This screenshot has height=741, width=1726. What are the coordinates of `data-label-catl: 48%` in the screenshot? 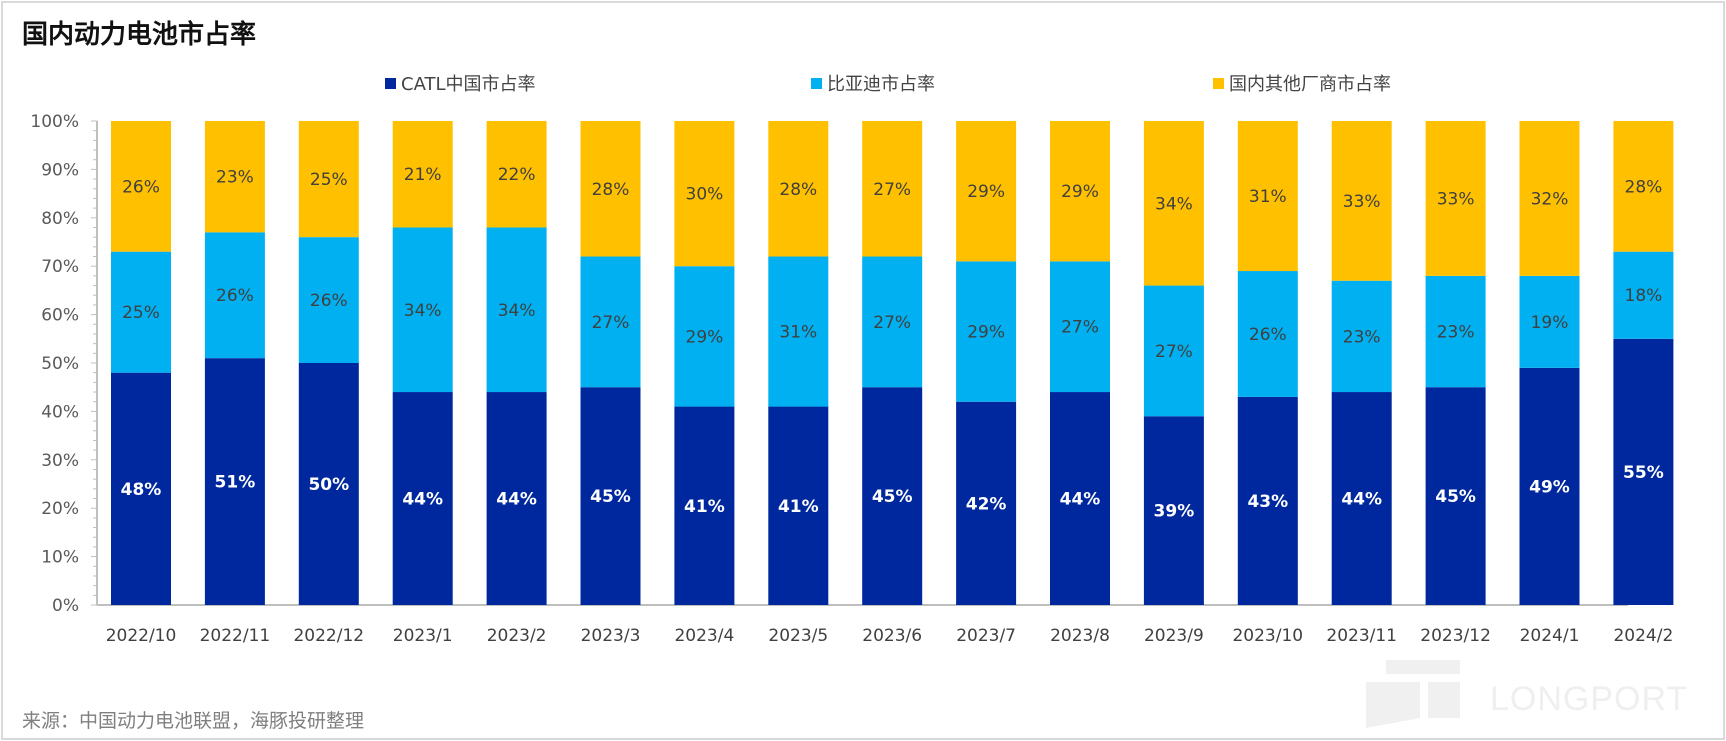 It's located at (141, 490).